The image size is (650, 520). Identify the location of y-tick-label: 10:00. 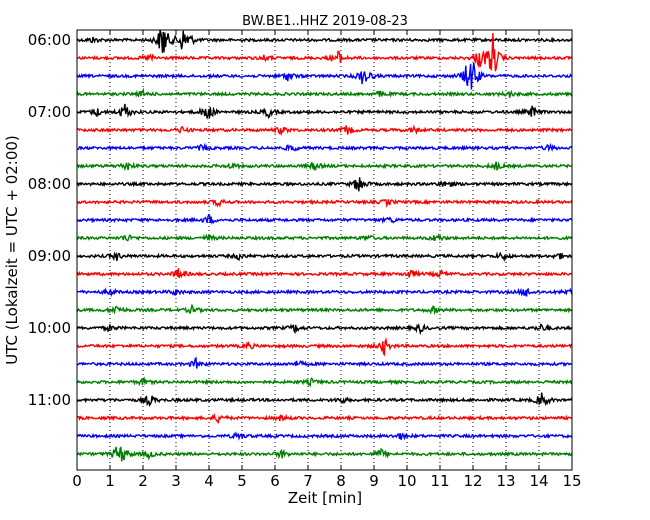
(49, 328).